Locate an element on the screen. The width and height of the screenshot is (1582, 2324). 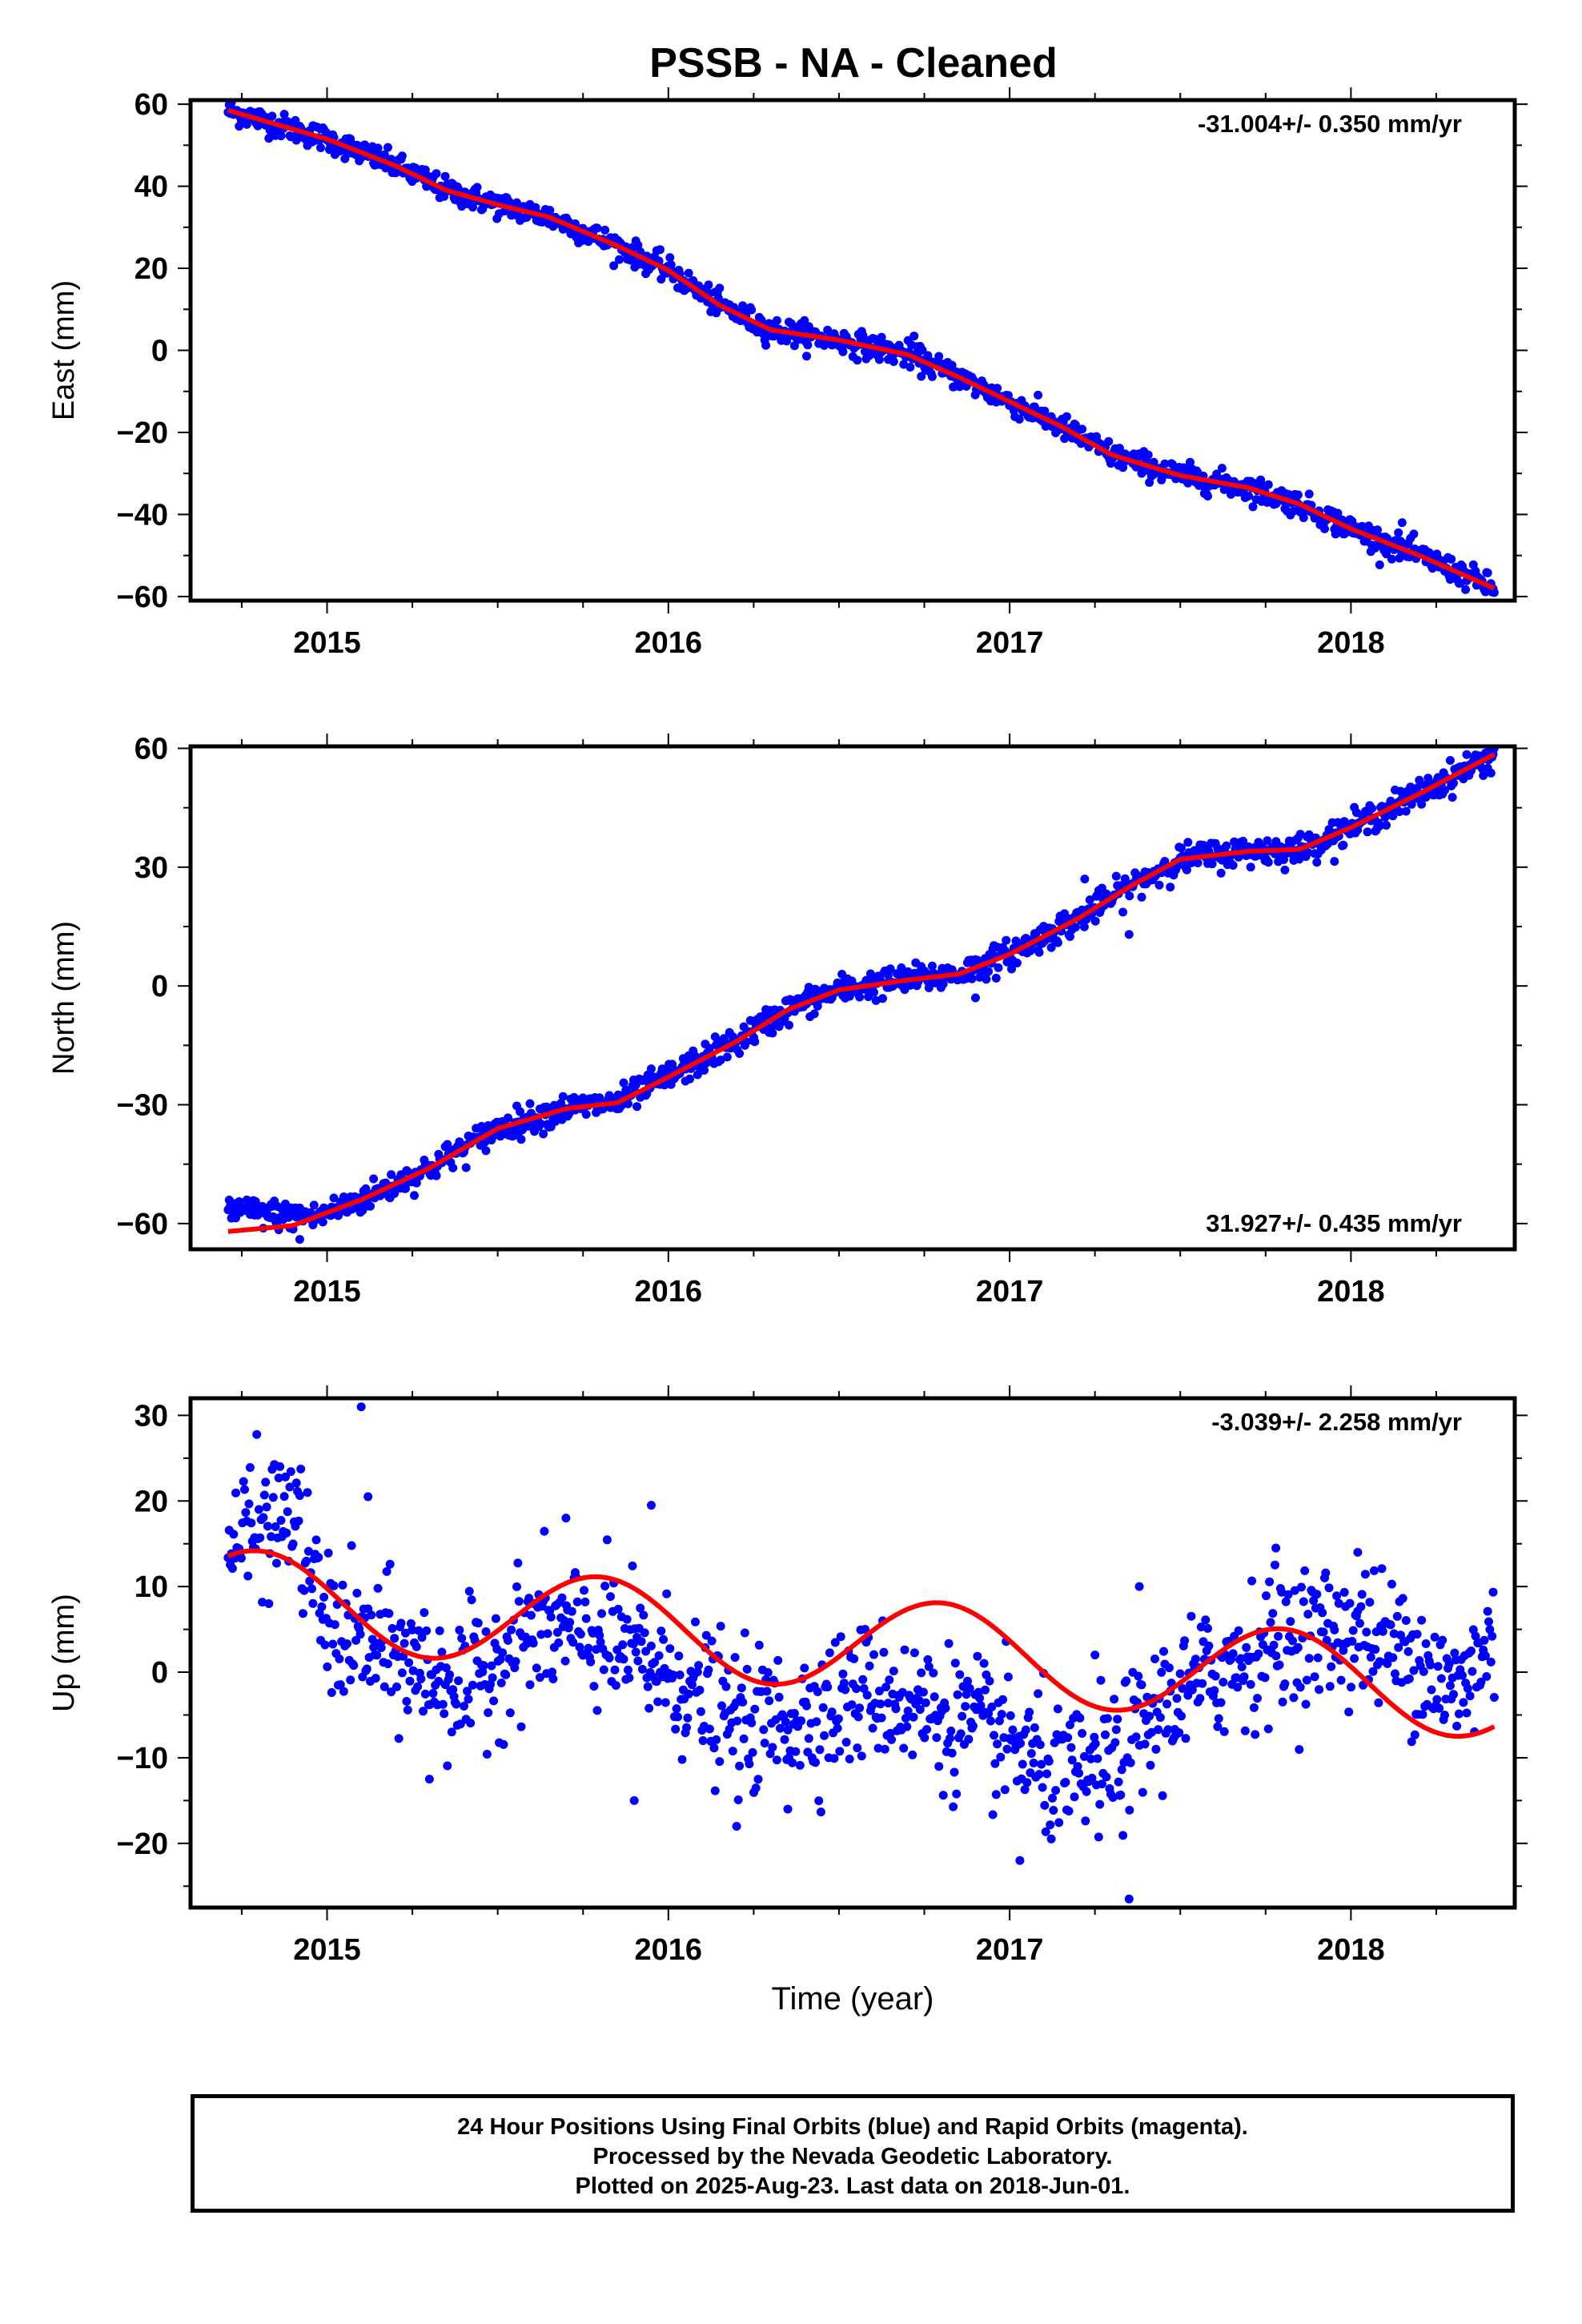
y-tick-label: −30 is located at coordinates (142, 1106).